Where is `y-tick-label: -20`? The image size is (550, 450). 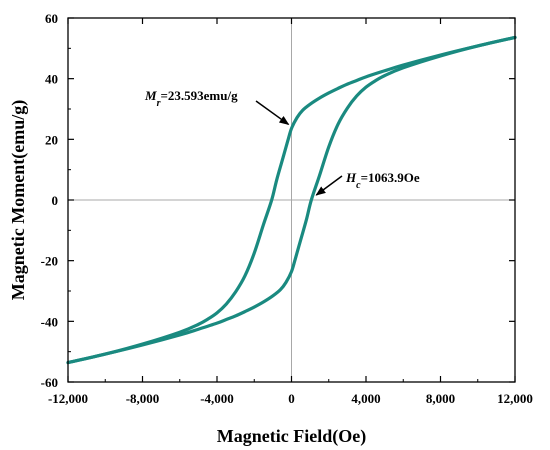
y-tick-label: -20 is located at coordinates (49, 261).